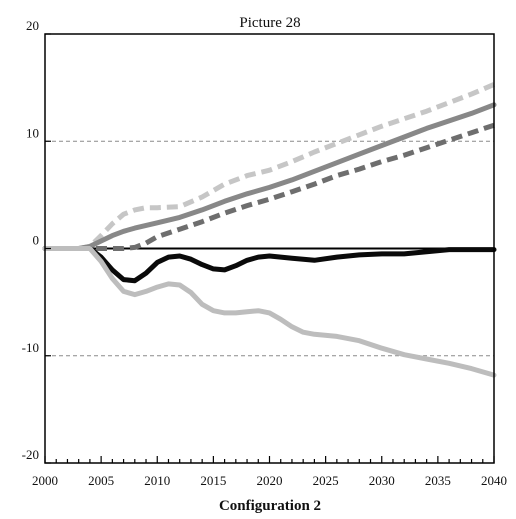  What do you see at coordinates (32, 25) in the screenshot?
I see `y-tick-label: 20` at bounding box center [32, 25].